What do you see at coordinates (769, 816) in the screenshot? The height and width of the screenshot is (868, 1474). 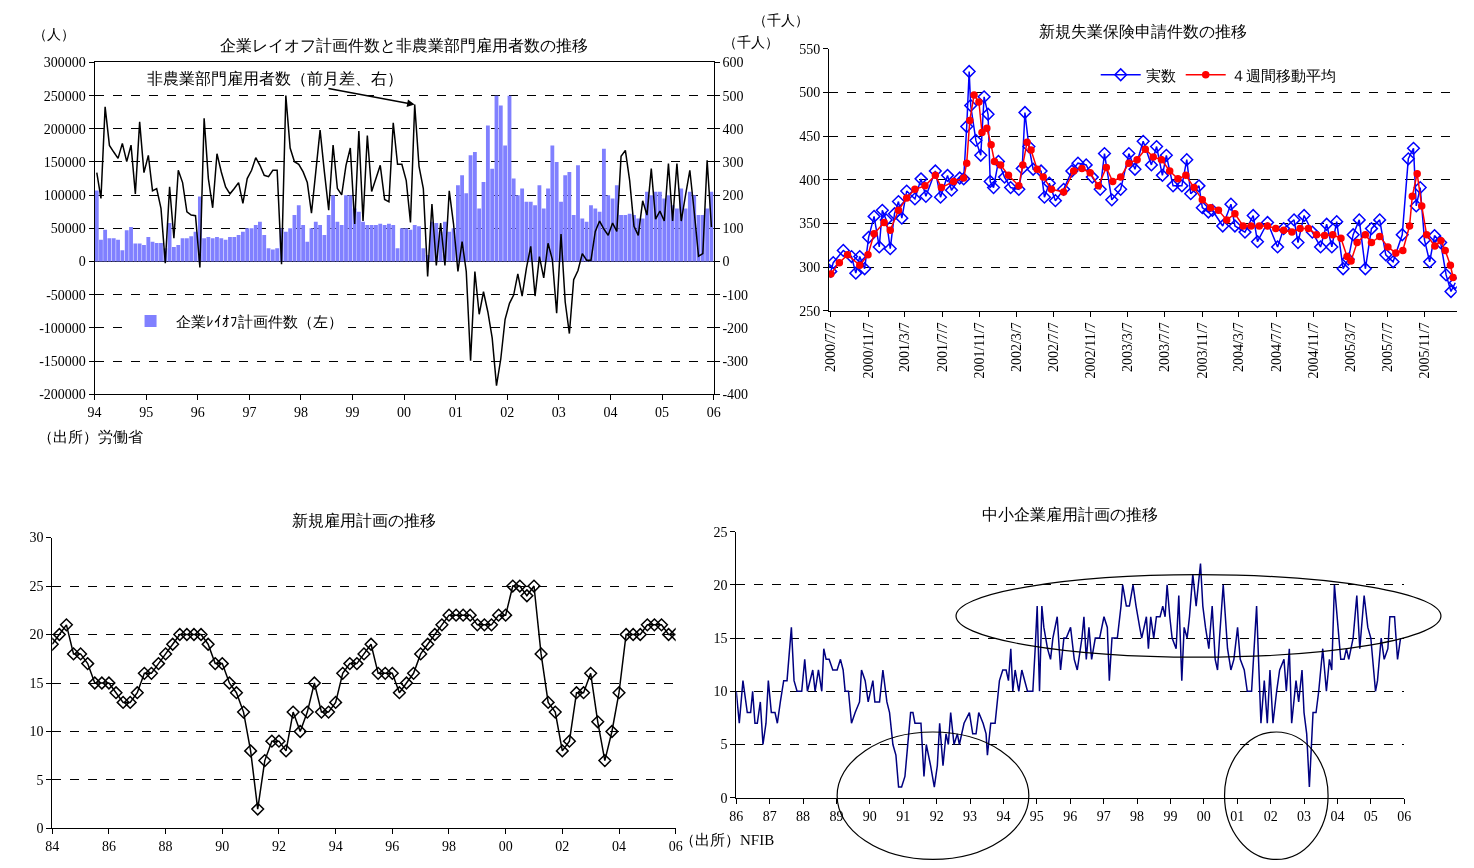 I see `x-tick-label: 87` at bounding box center [769, 816].